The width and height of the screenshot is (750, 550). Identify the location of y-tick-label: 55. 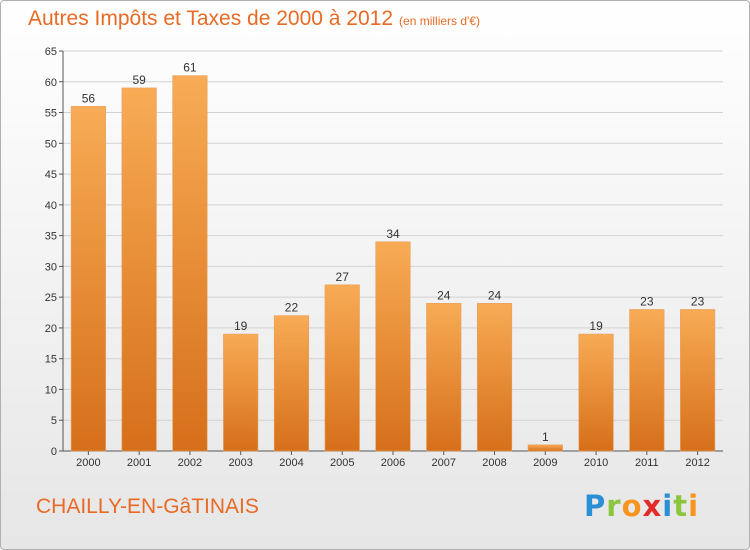
(51, 114).